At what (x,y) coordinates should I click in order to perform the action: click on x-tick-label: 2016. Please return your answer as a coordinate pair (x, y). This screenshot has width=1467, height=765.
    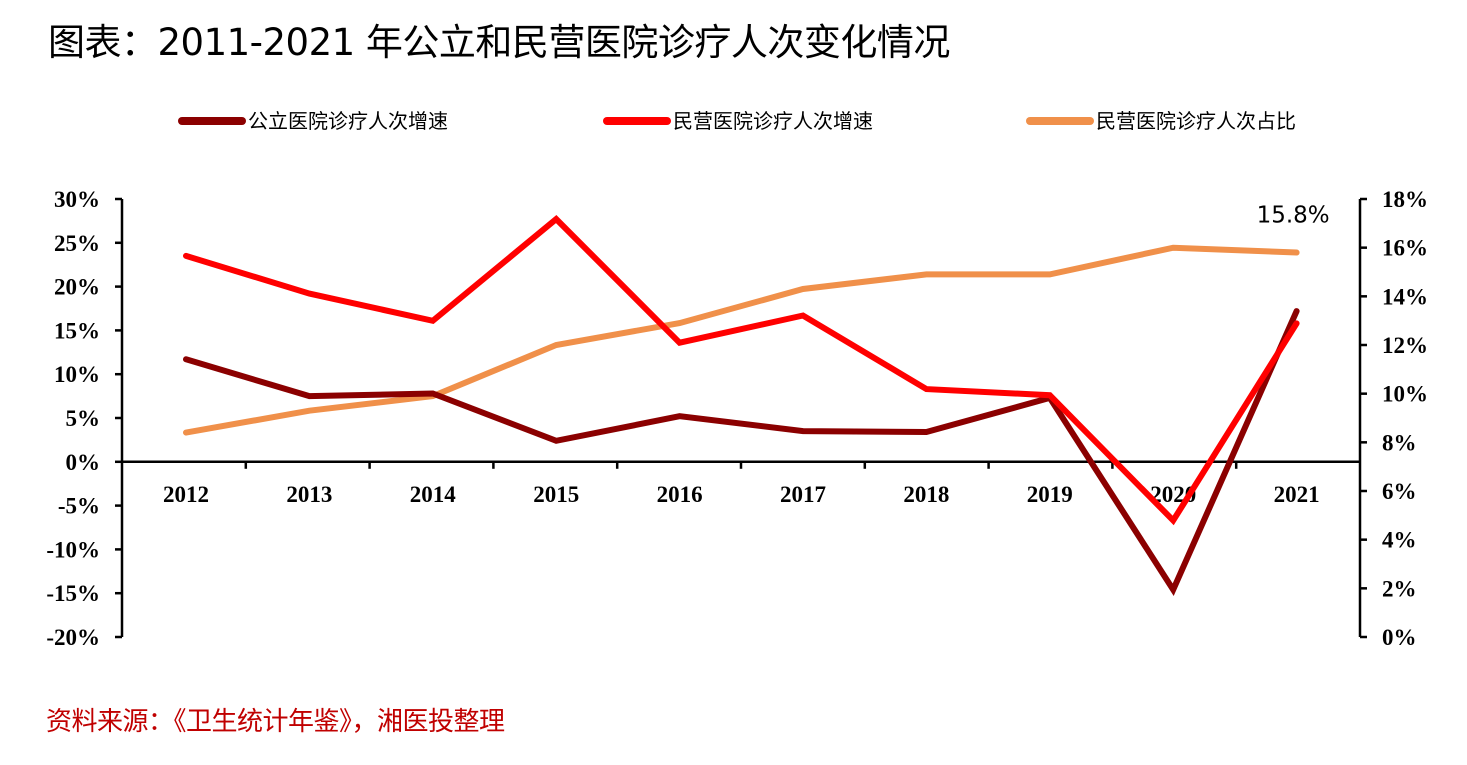
    Looking at the image, I should click on (680, 494).